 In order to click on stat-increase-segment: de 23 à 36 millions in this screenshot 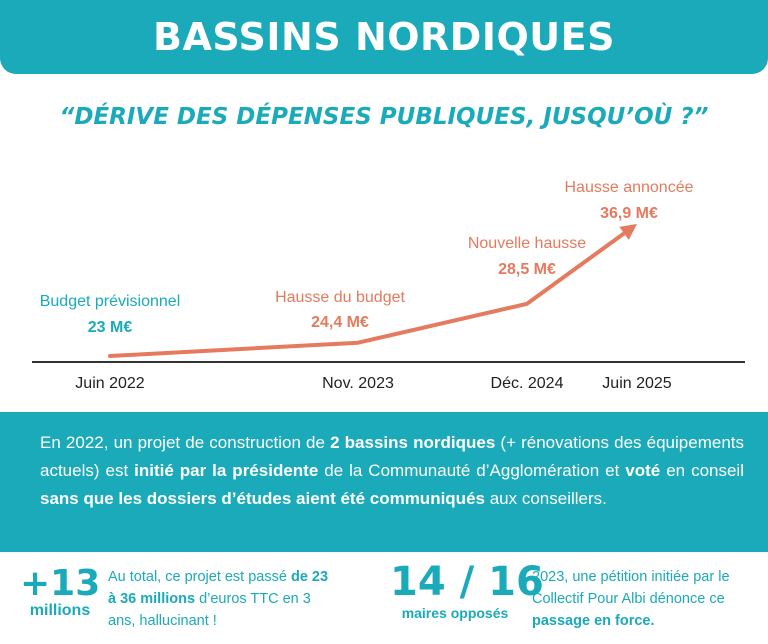, I will do `click(218, 588)`.